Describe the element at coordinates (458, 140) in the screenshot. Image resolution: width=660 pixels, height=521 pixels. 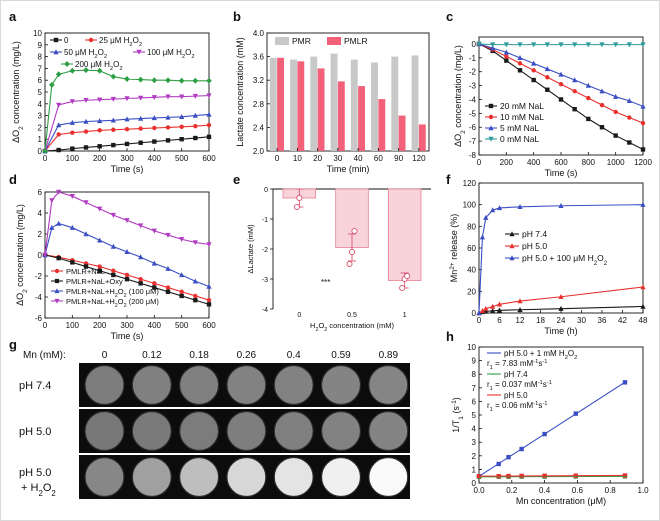
I see `label-part: ΔO` at that location.